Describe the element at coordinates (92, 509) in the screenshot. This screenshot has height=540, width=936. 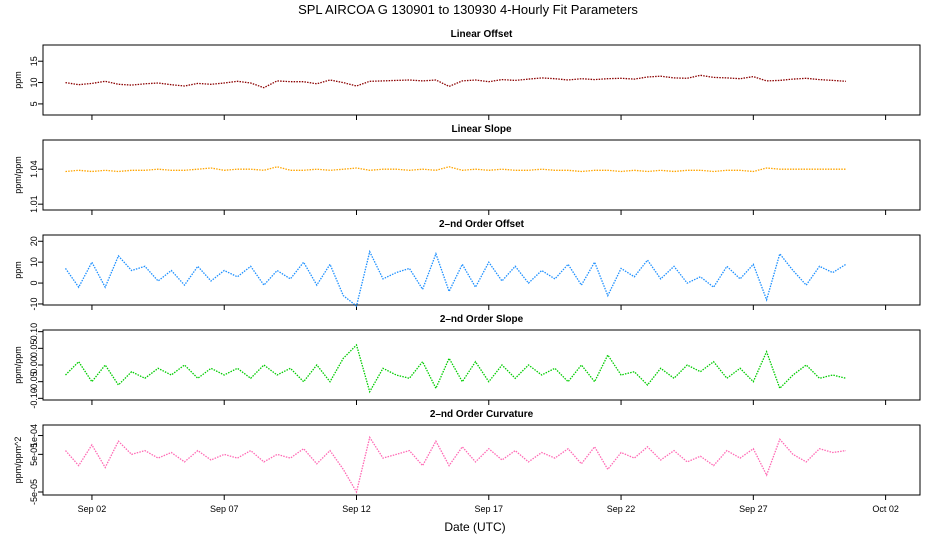
I see `x-tick-label: Sep 02` at that location.